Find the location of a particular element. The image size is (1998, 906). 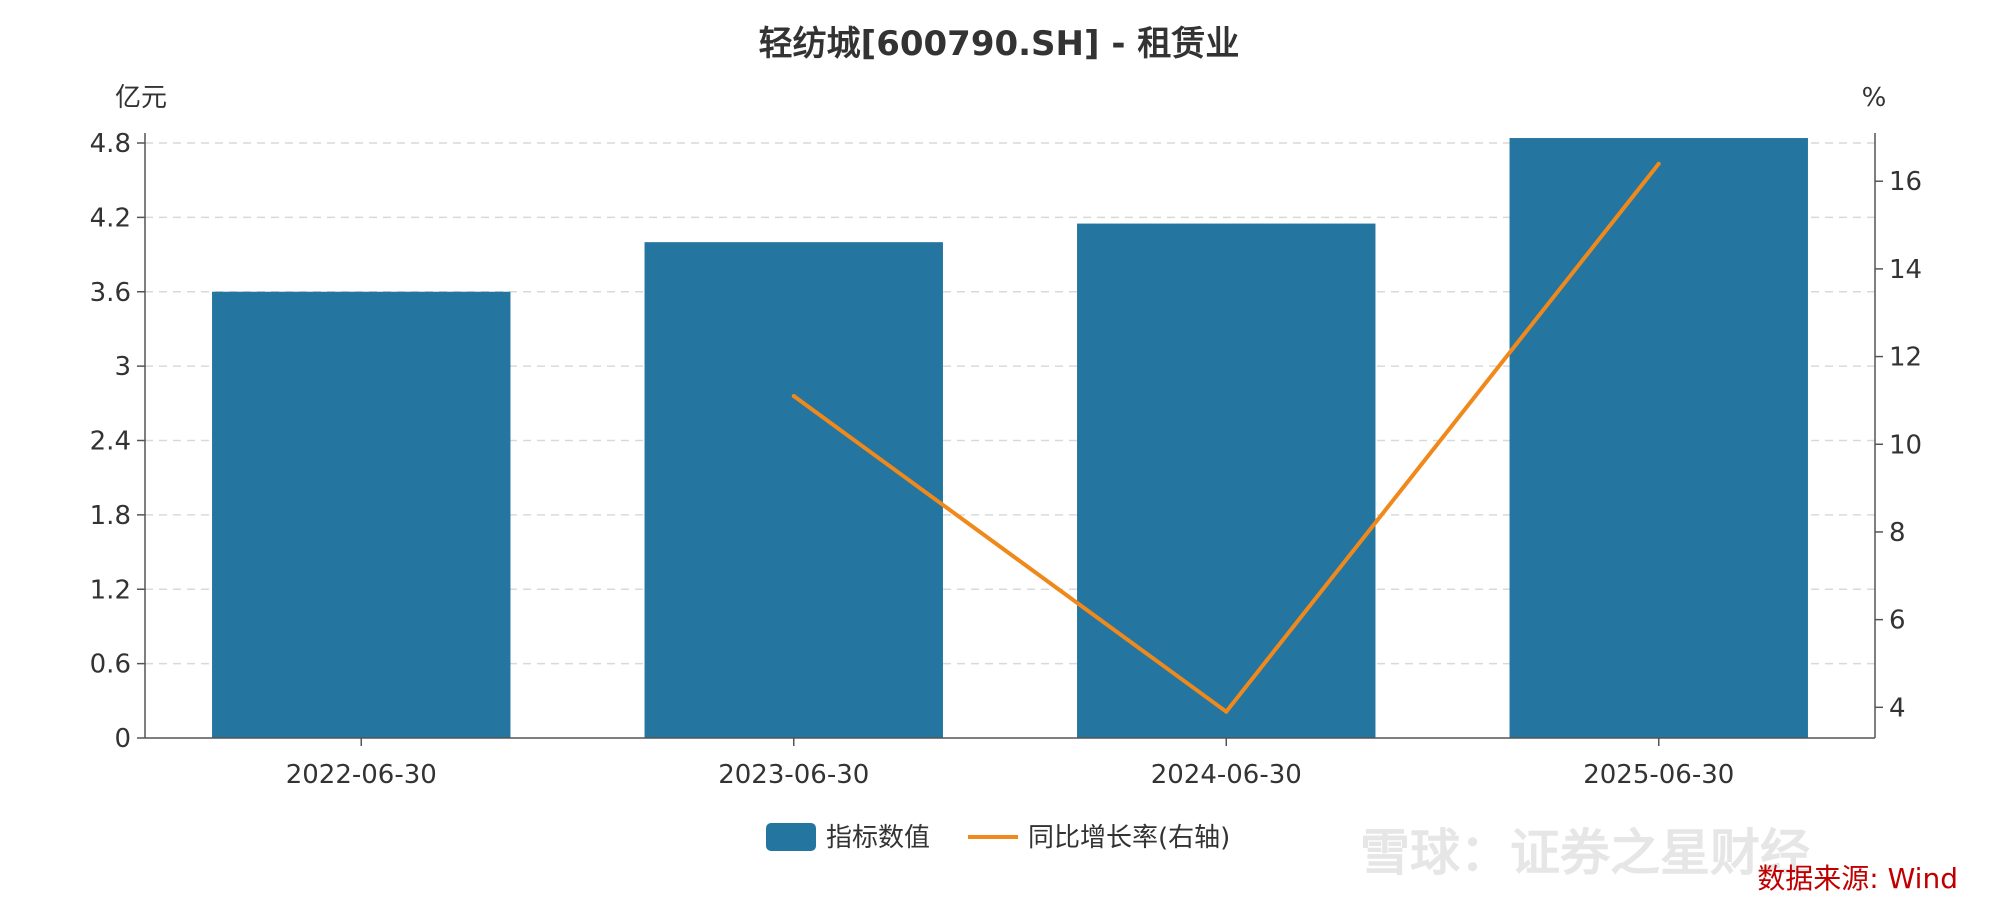

right-tick-label: 16 is located at coordinates (1905, 182).